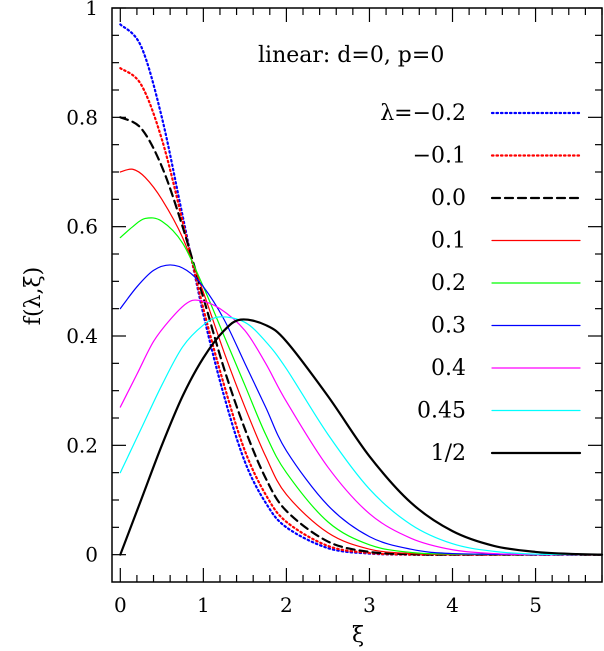 This screenshot has height=651, width=604. I want to click on x-tick-label: 2, so click(286, 605).